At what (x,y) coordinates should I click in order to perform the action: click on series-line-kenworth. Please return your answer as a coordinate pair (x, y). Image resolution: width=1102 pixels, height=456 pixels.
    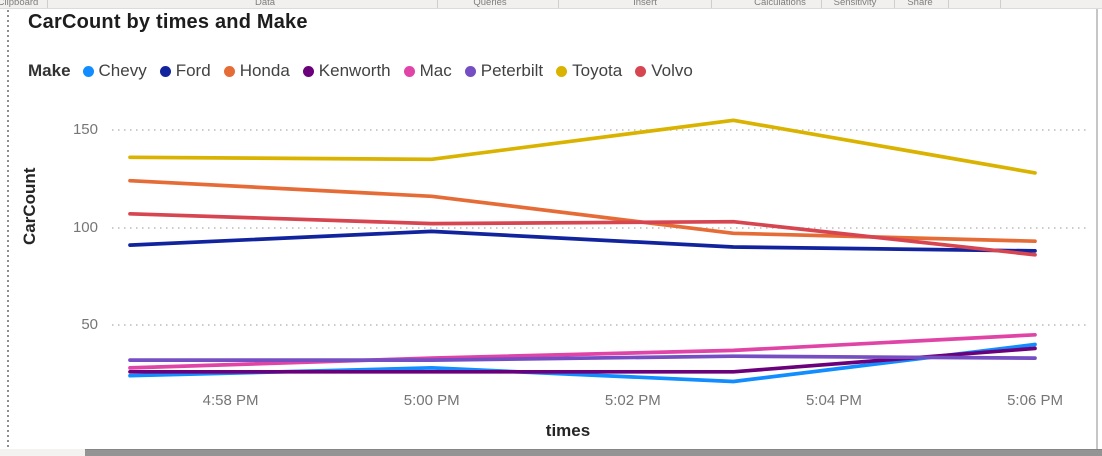
    Looking at the image, I should click on (582, 360).